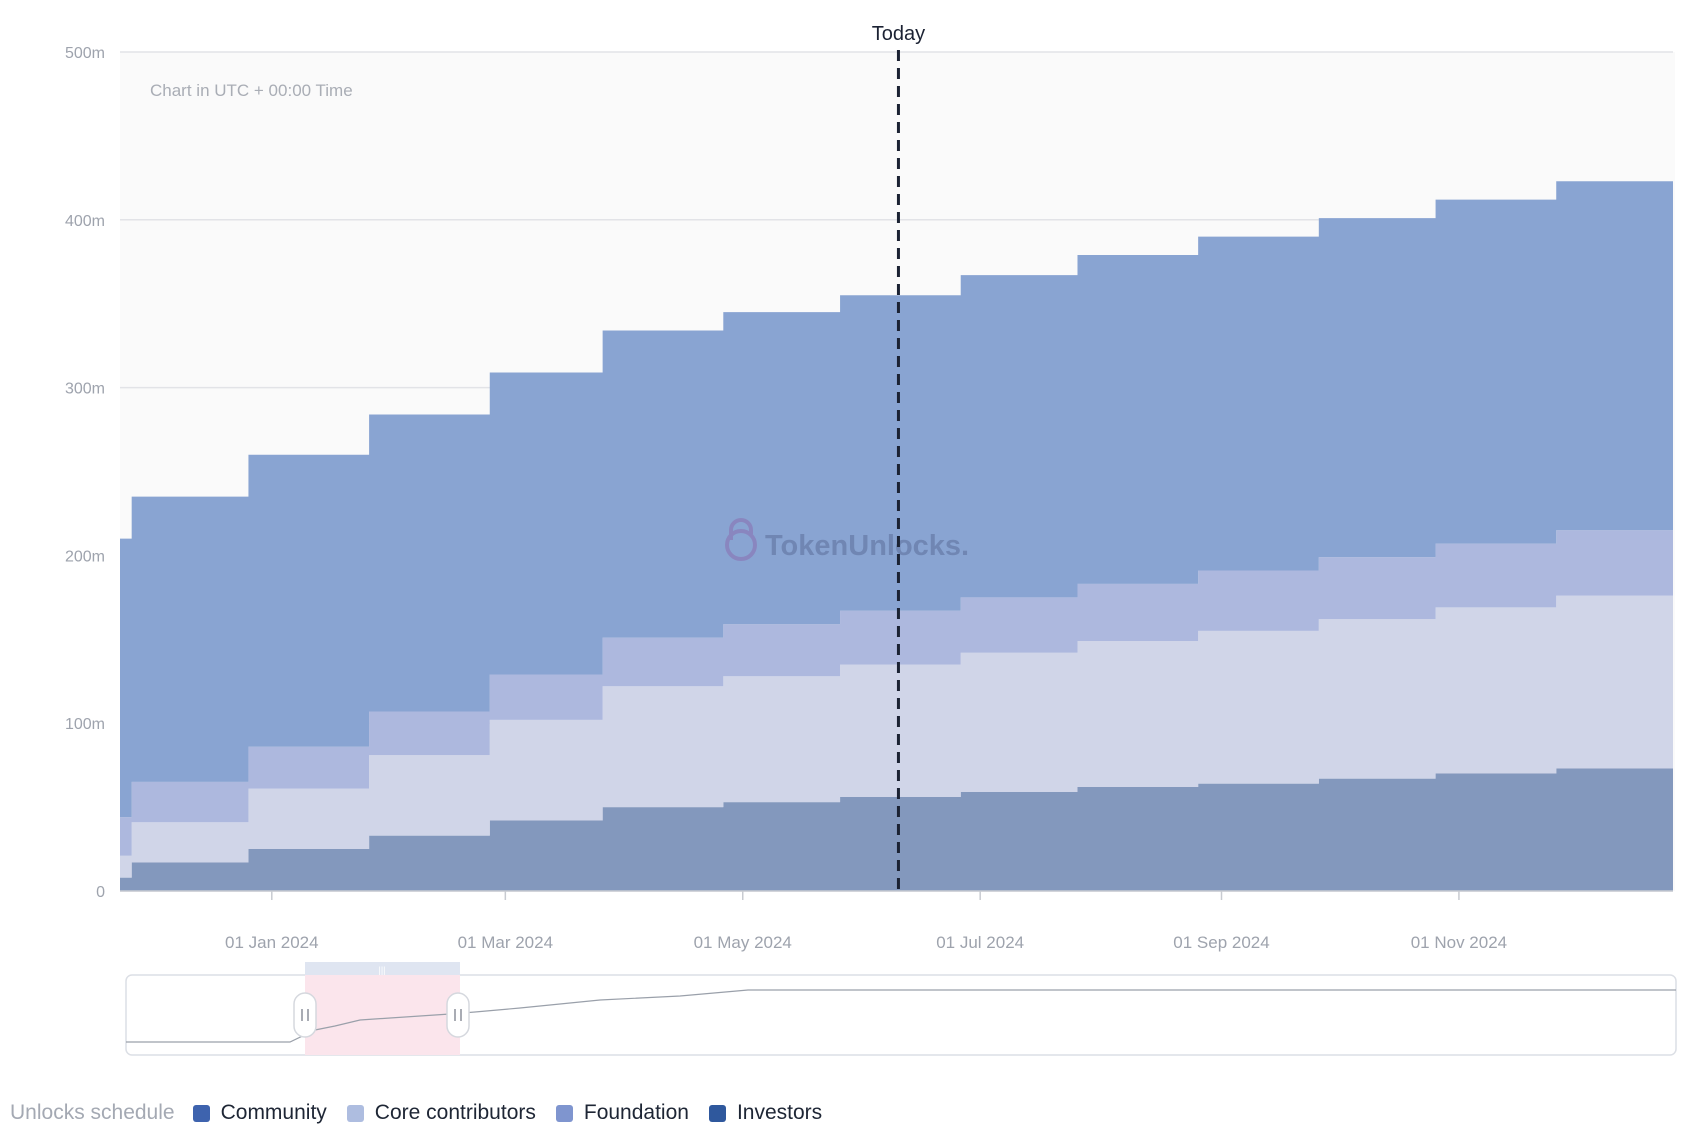  What do you see at coordinates (458, 1015) in the screenshot?
I see `navigator-handle-right` at bounding box center [458, 1015].